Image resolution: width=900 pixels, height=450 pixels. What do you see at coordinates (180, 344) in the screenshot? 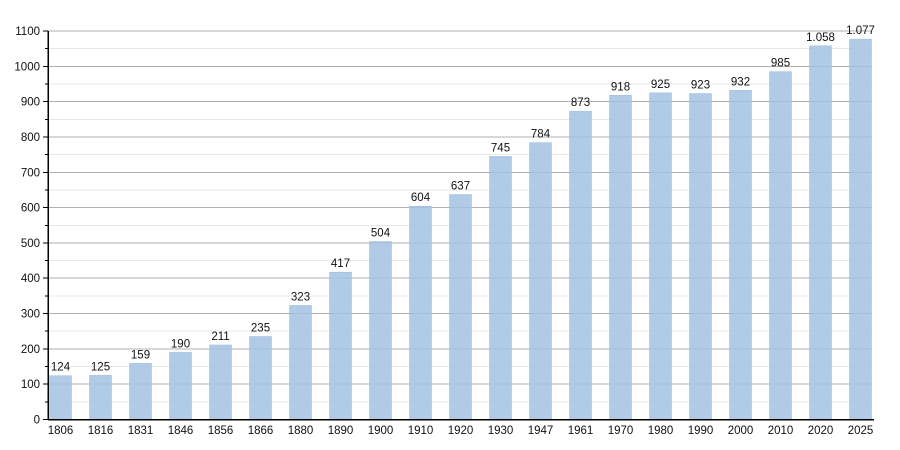
I see `bar-value-label: 190` at bounding box center [180, 344].